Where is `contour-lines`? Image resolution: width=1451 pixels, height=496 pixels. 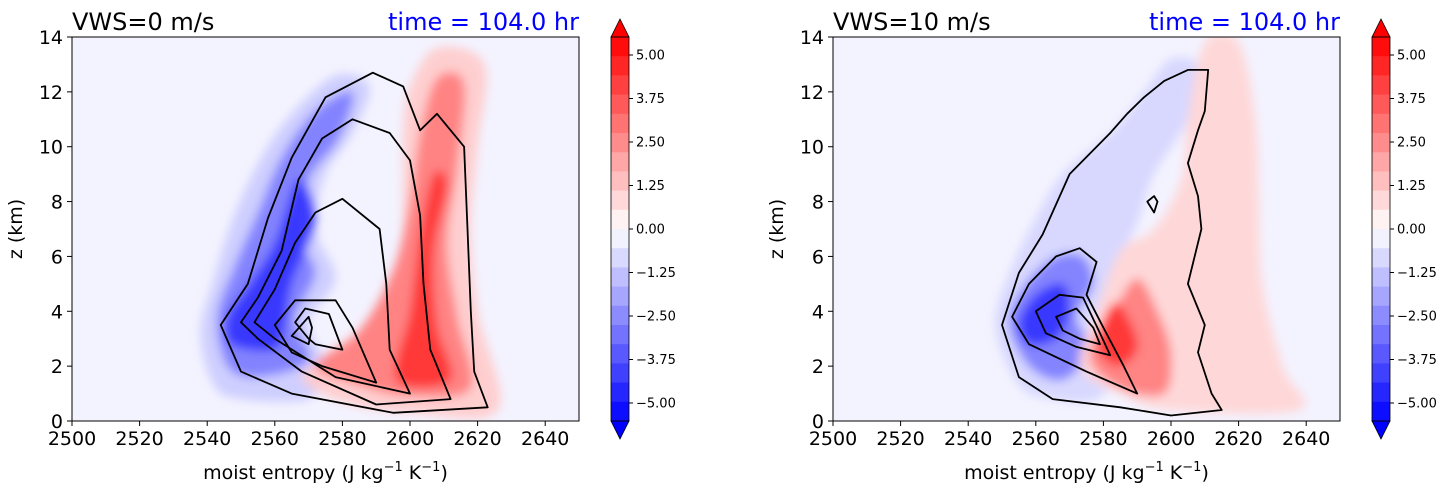 contour-lines is located at coordinates (1112, 243).